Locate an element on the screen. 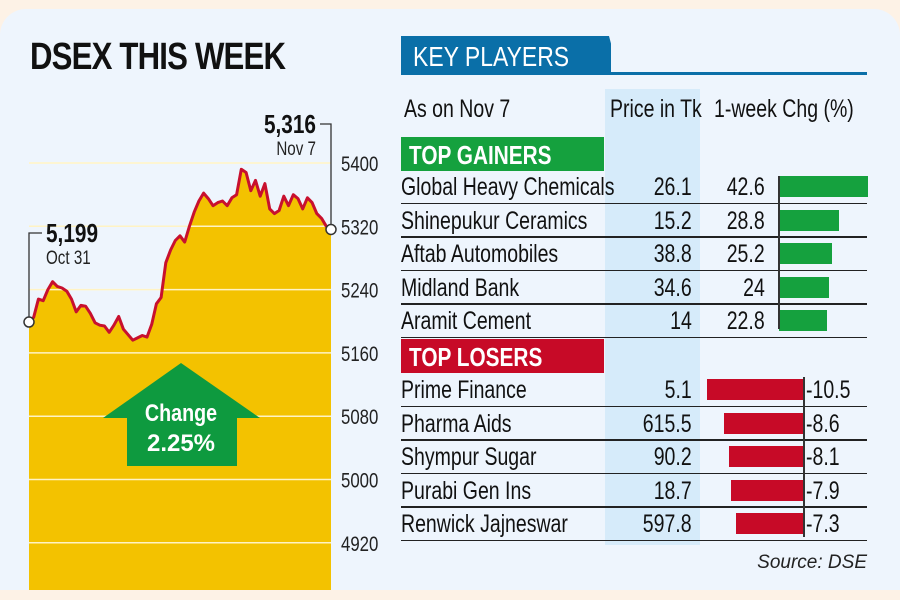 This screenshot has width=900, height=600. company-name: Purabi Gen Ins is located at coordinates (466, 490).